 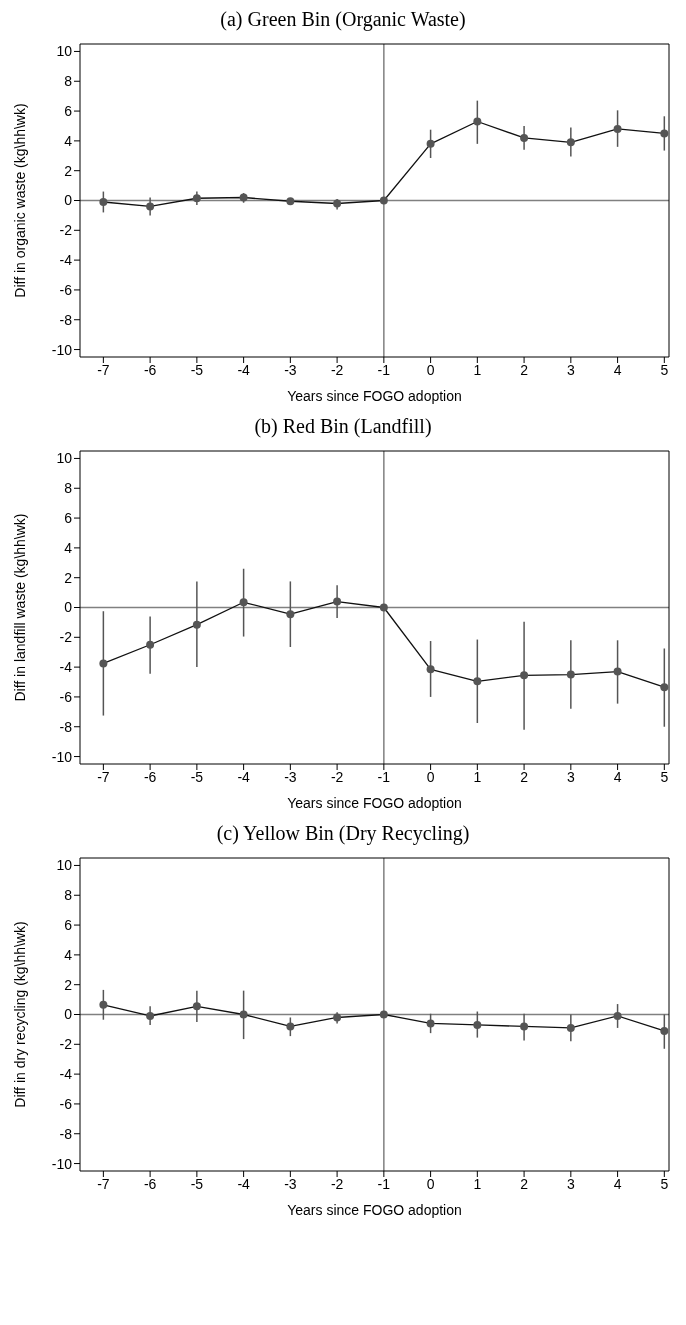 What do you see at coordinates (343, 426) in the screenshot?
I see `chart-title: (b) Red Bin (Landfill)` at bounding box center [343, 426].